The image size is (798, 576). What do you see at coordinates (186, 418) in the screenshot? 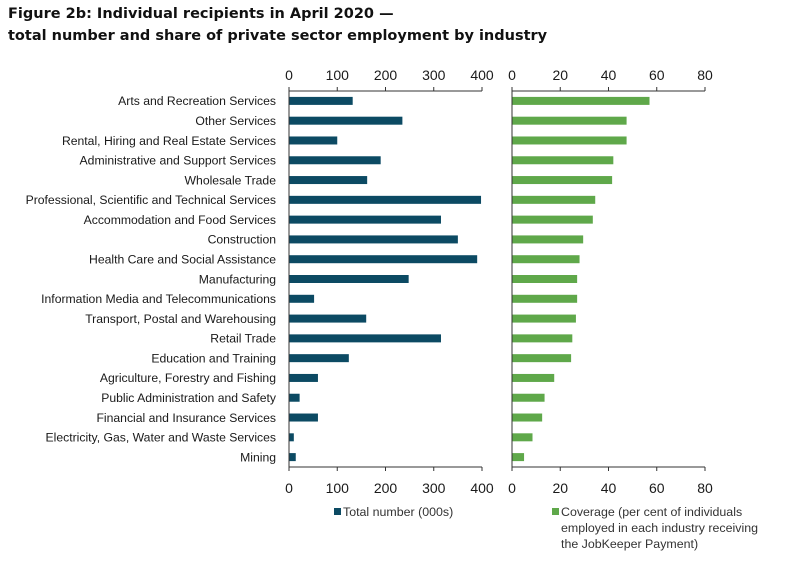
I see `category-label: Financial and Insurance Services` at bounding box center [186, 418].